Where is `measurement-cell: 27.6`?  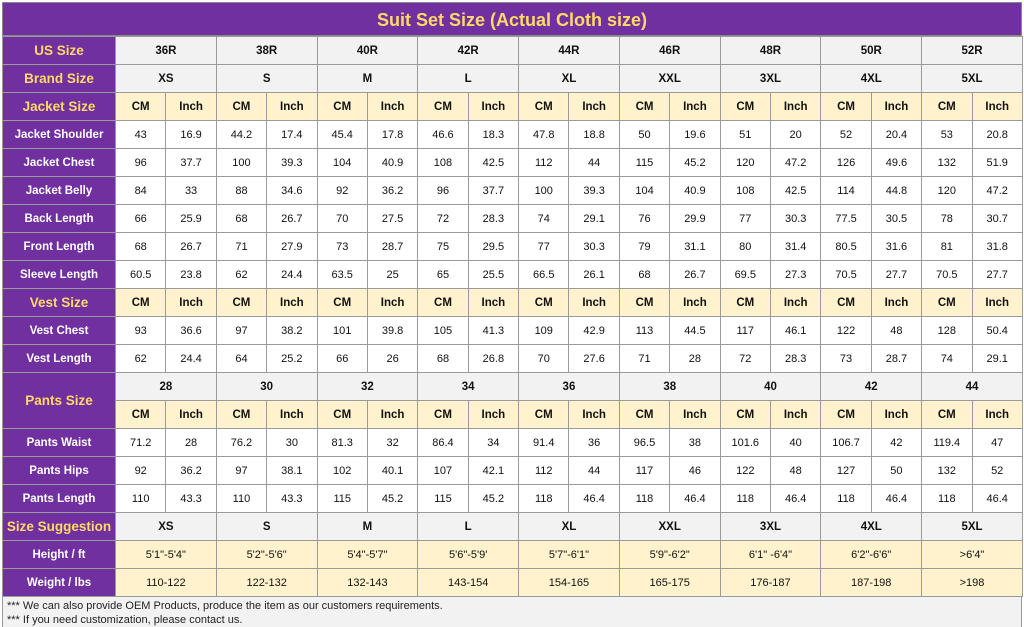 measurement-cell: 27.6 is located at coordinates (594, 358).